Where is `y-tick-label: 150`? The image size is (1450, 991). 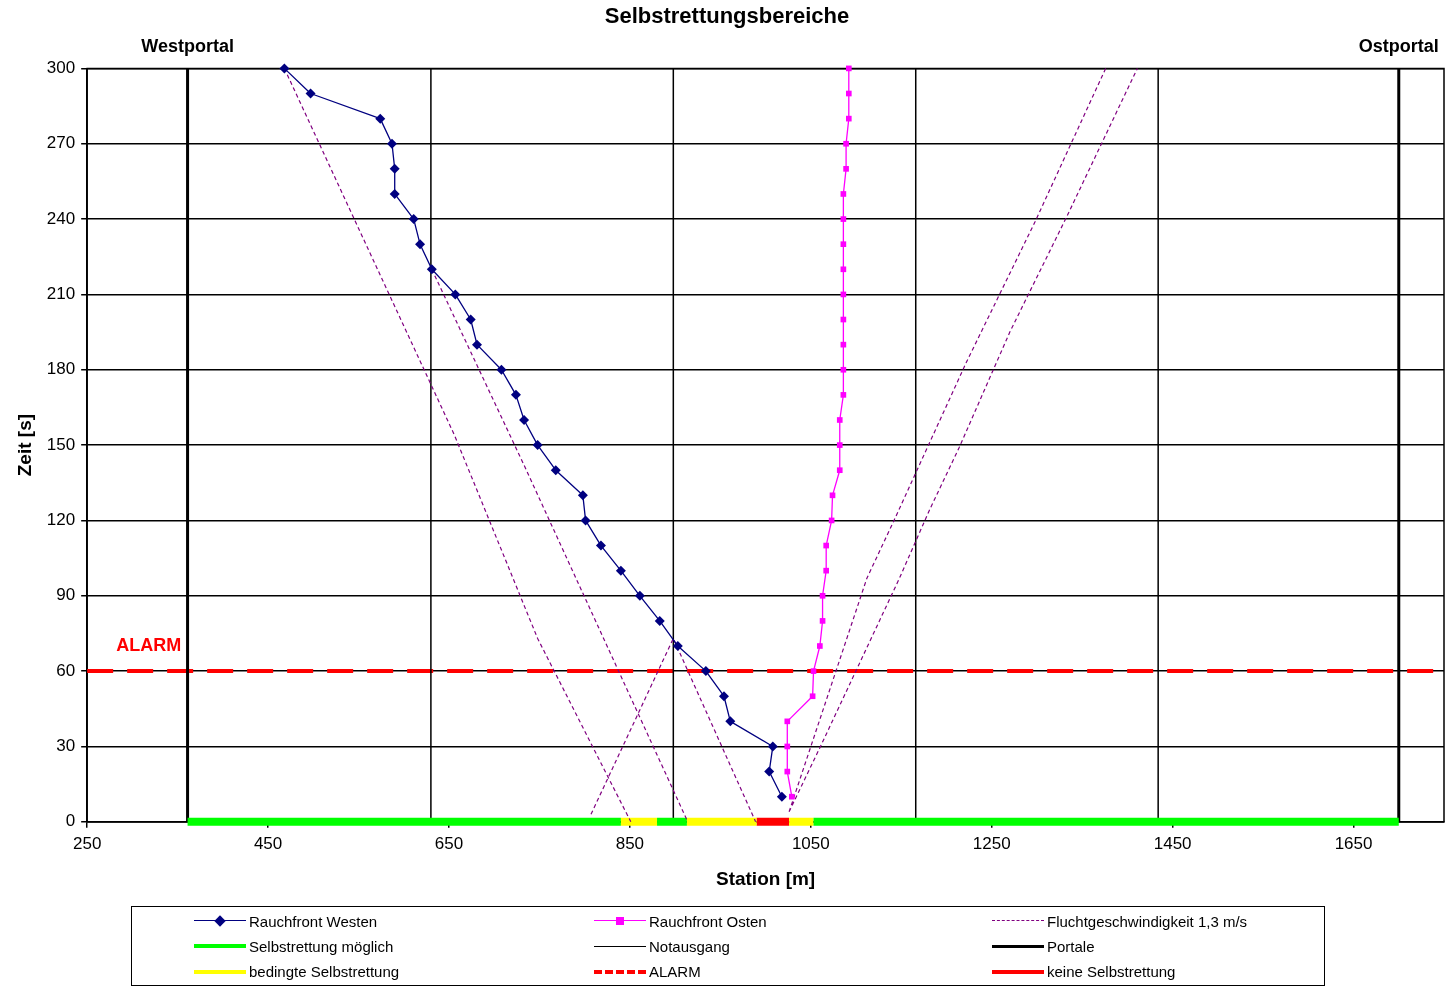 y-tick-label: 150 is located at coordinates (61, 444).